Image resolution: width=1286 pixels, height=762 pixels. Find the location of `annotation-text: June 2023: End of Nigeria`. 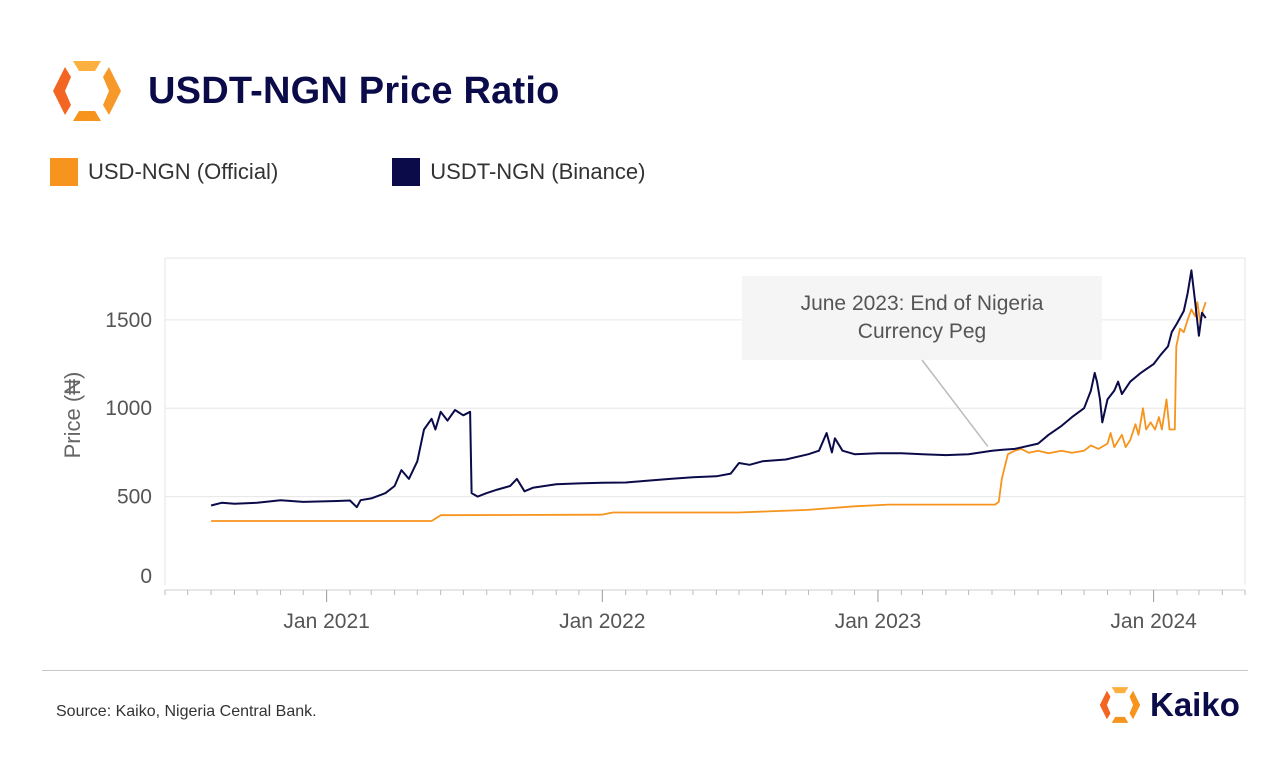

annotation-text: June 2023: End of Nigeria is located at coordinates (922, 303).